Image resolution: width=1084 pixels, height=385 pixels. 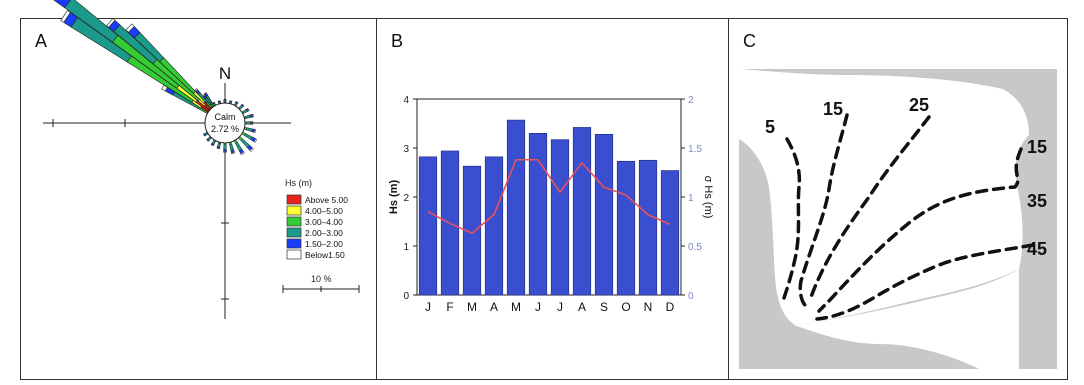 I want to click on y-tick-label: 2, so click(x=406, y=198).